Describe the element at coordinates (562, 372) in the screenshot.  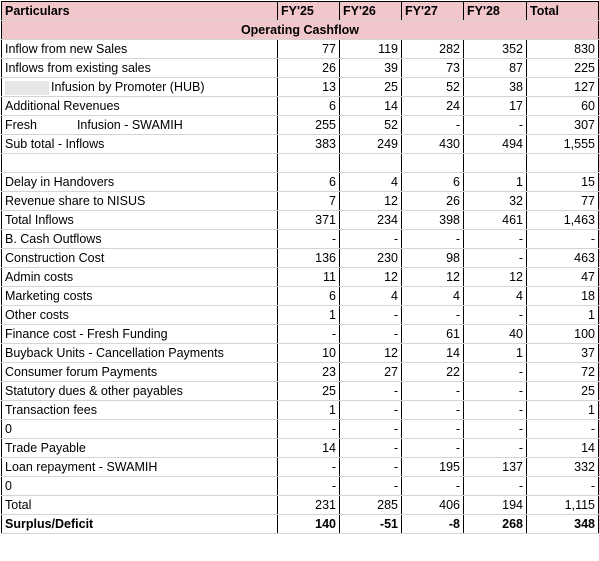
I see `cell-total: 72` at that location.